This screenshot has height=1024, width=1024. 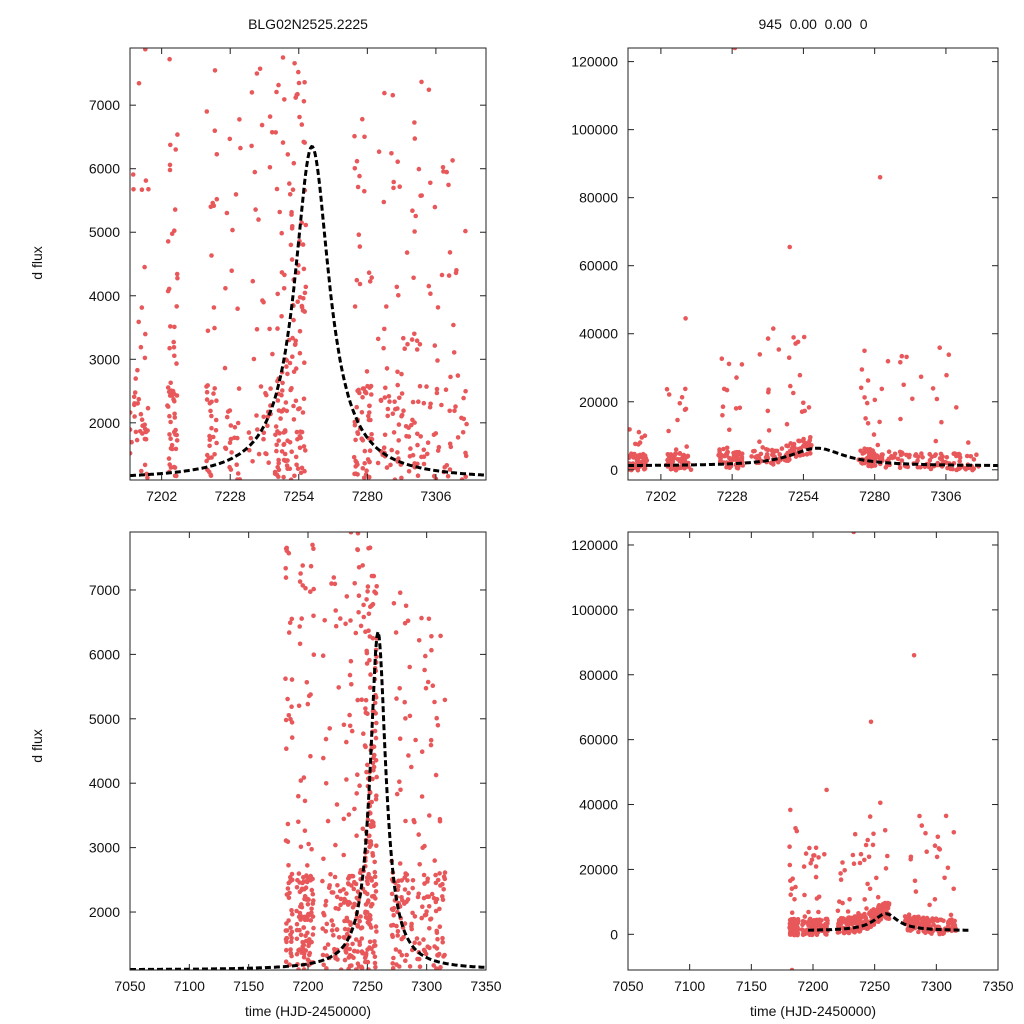 I want to click on top-left-model-curve, so click(x=308, y=311).